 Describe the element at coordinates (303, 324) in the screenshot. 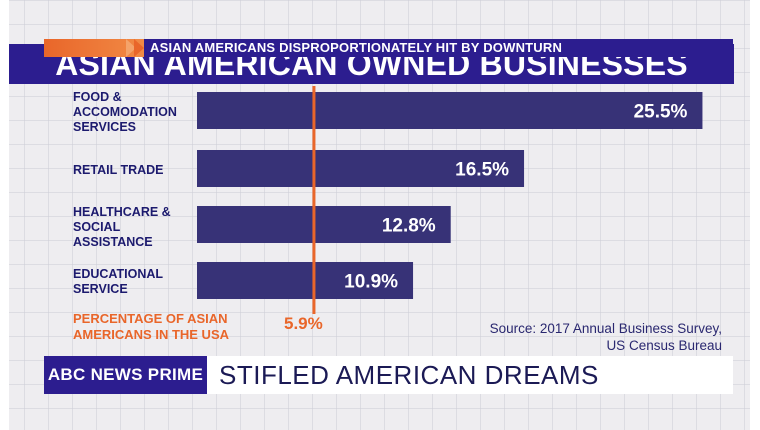

I see `reference-line-value: 5.9%` at that location.